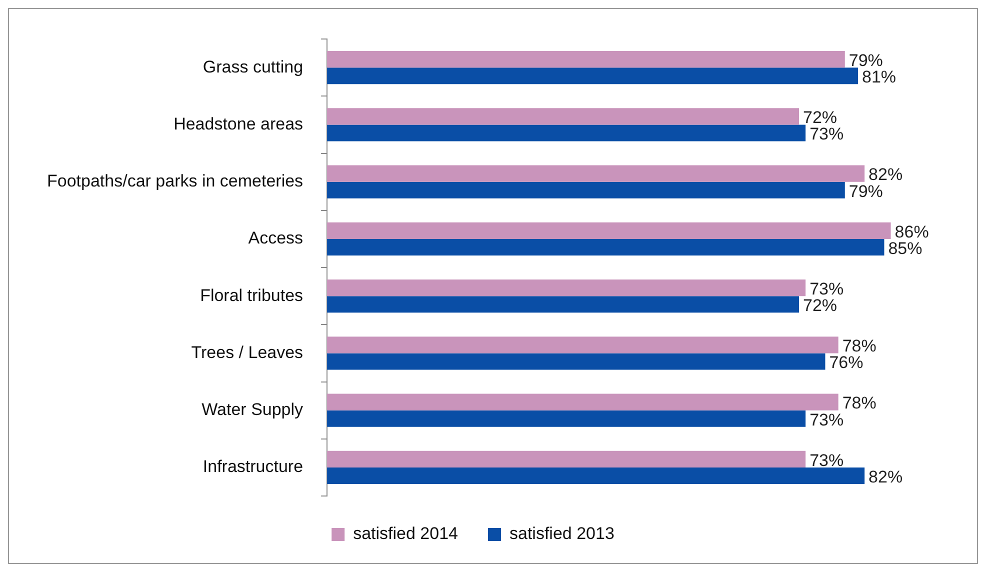 Image resolution: width=986 pixels, height=572 pixels. Describe the element at coordinates (253, 66) in the screenshot. I see `y-tick-label: Grass cutting` at that location.